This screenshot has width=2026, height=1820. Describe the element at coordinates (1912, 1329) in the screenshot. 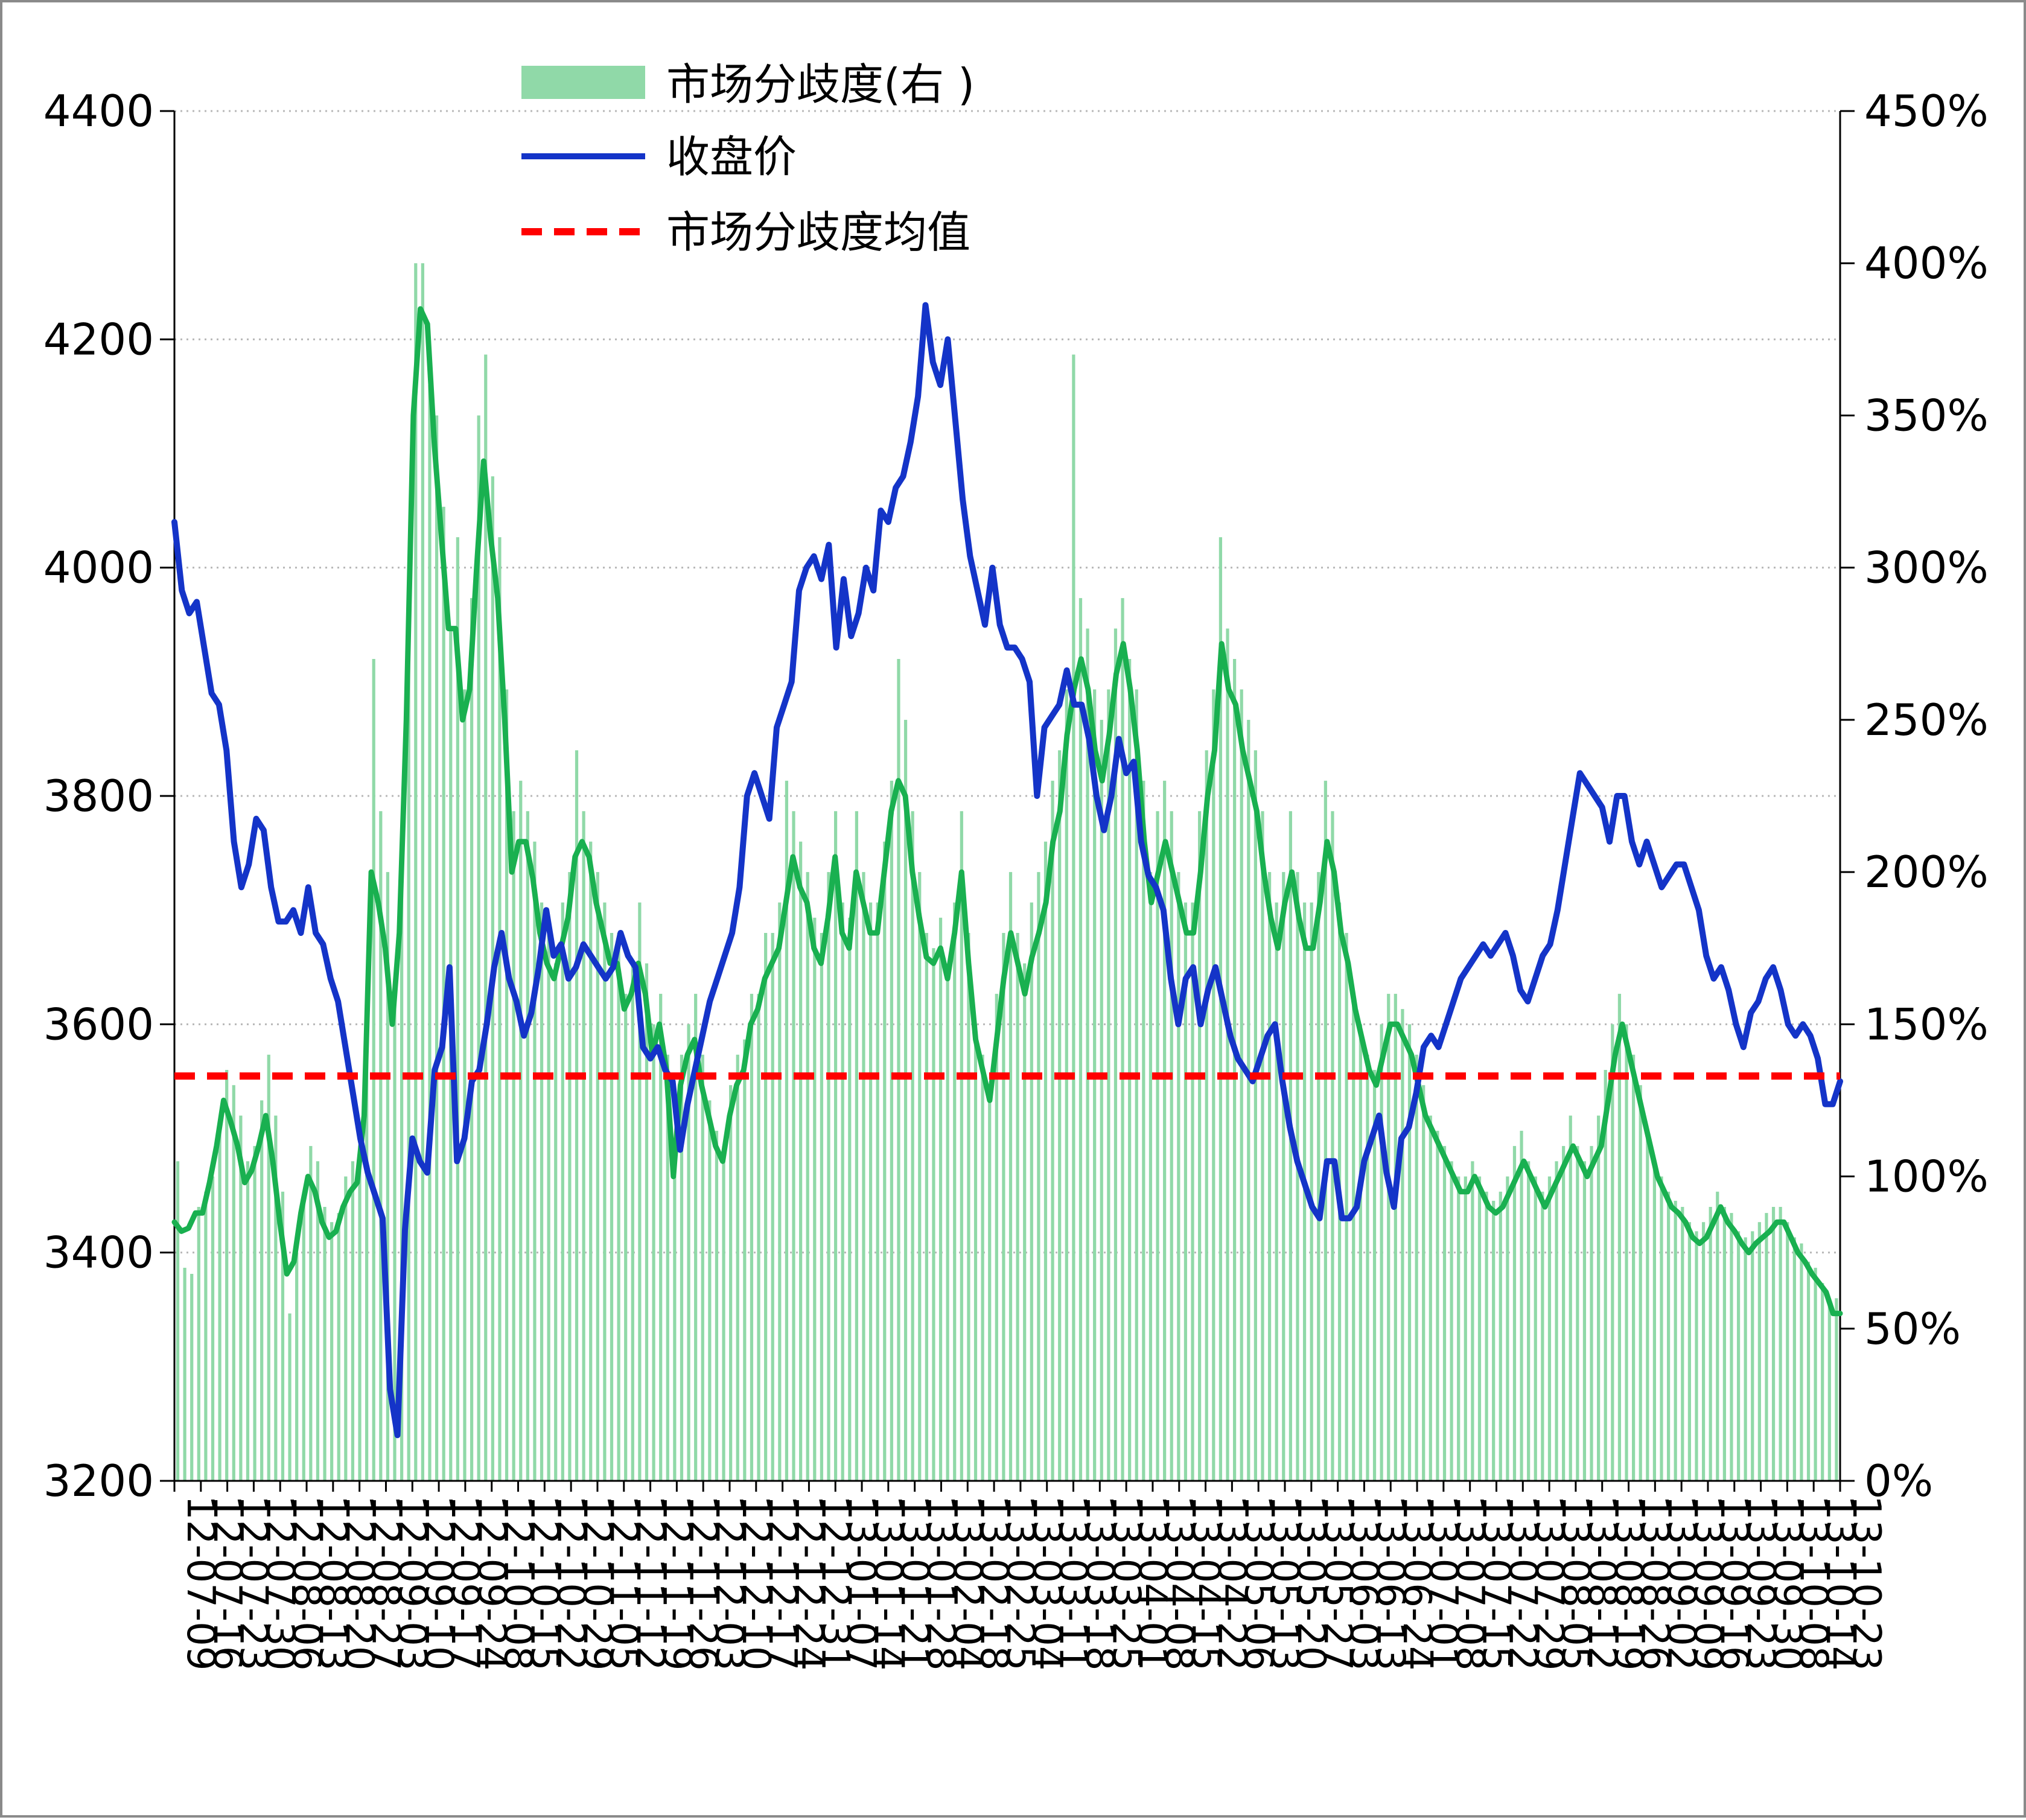

I see `right-tick-label: 50%` at that location.